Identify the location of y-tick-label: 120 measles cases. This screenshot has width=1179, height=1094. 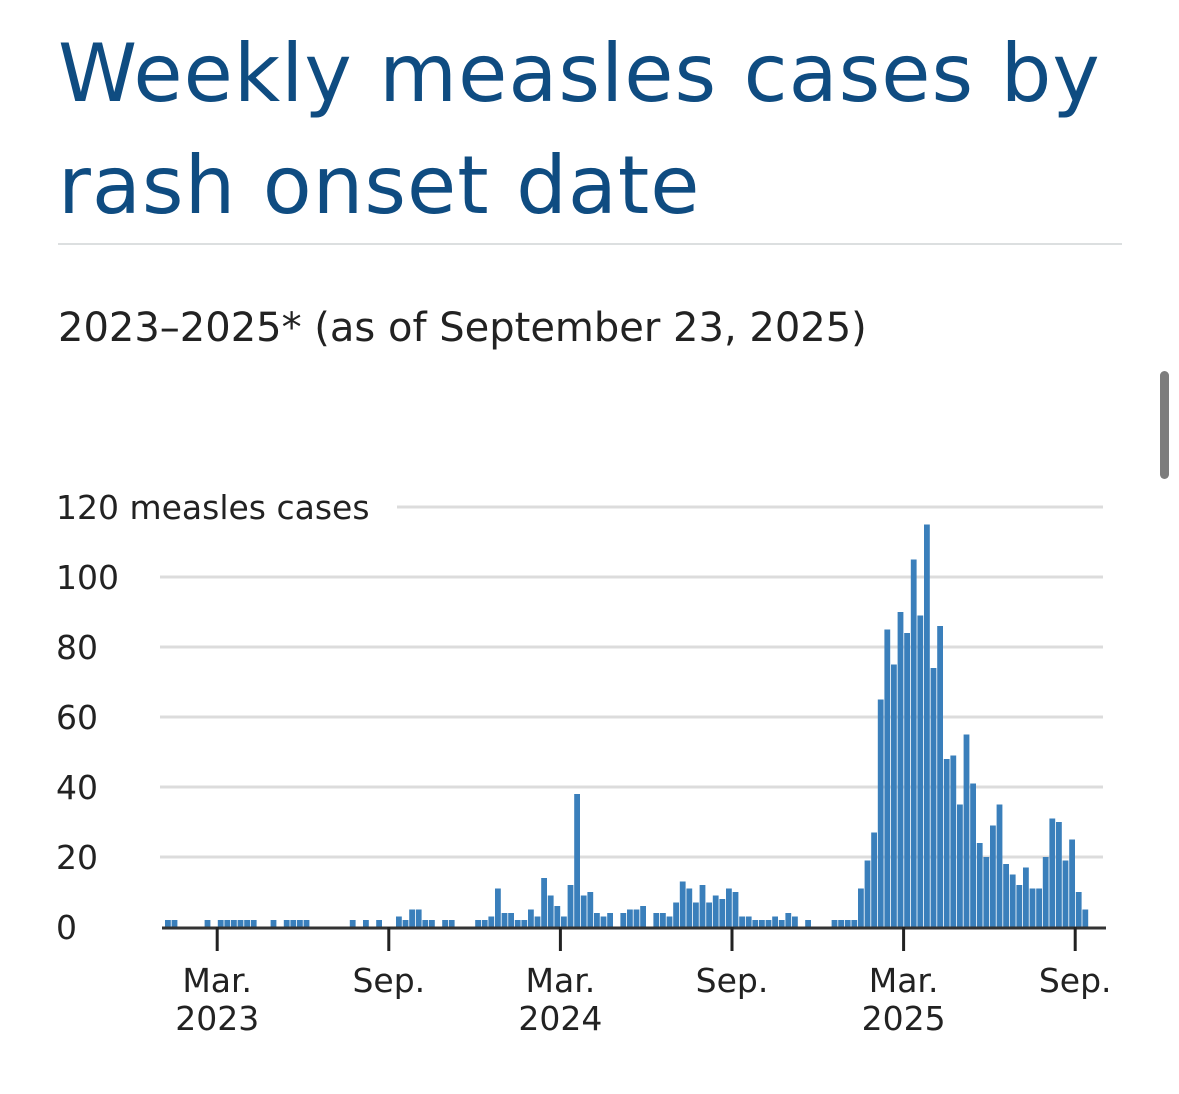
(213, 507).